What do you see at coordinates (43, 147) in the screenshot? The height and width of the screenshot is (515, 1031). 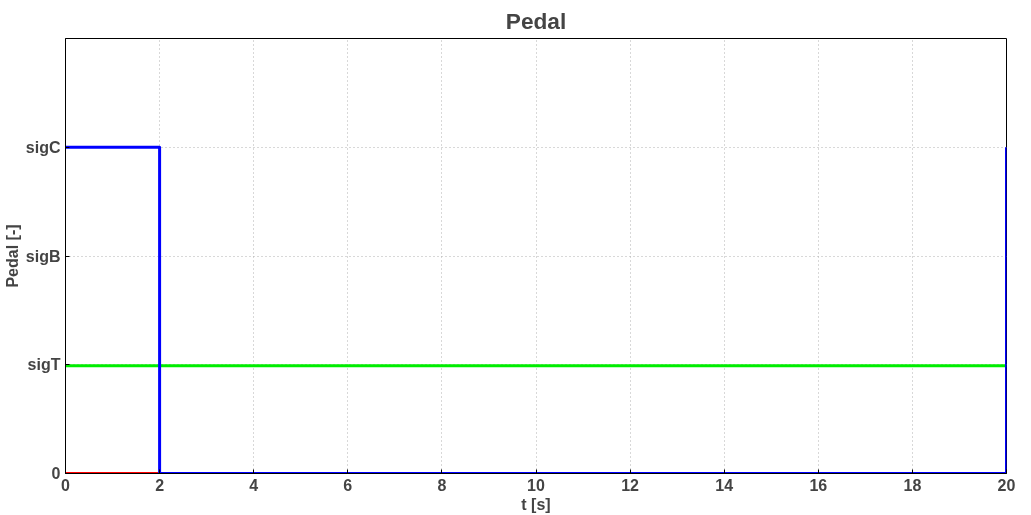 I see `text: sigC` at bounding box center [43, 147].